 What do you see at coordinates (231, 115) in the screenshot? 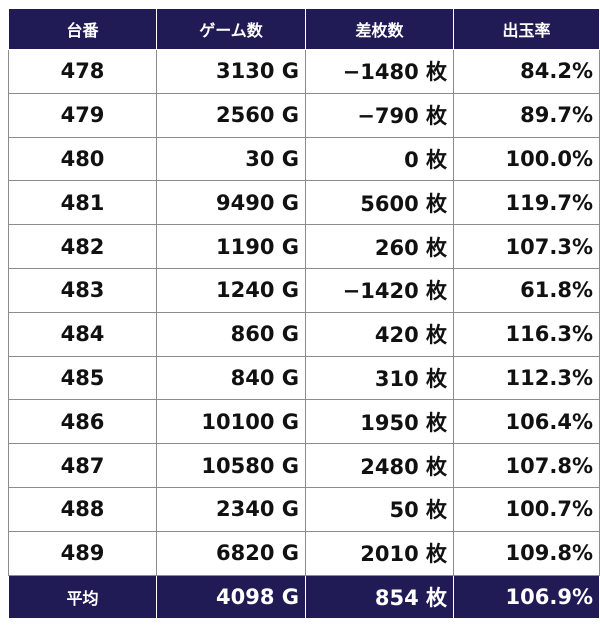
I see `game-count-cell: 2560 G` at bounding box center [231, 115].